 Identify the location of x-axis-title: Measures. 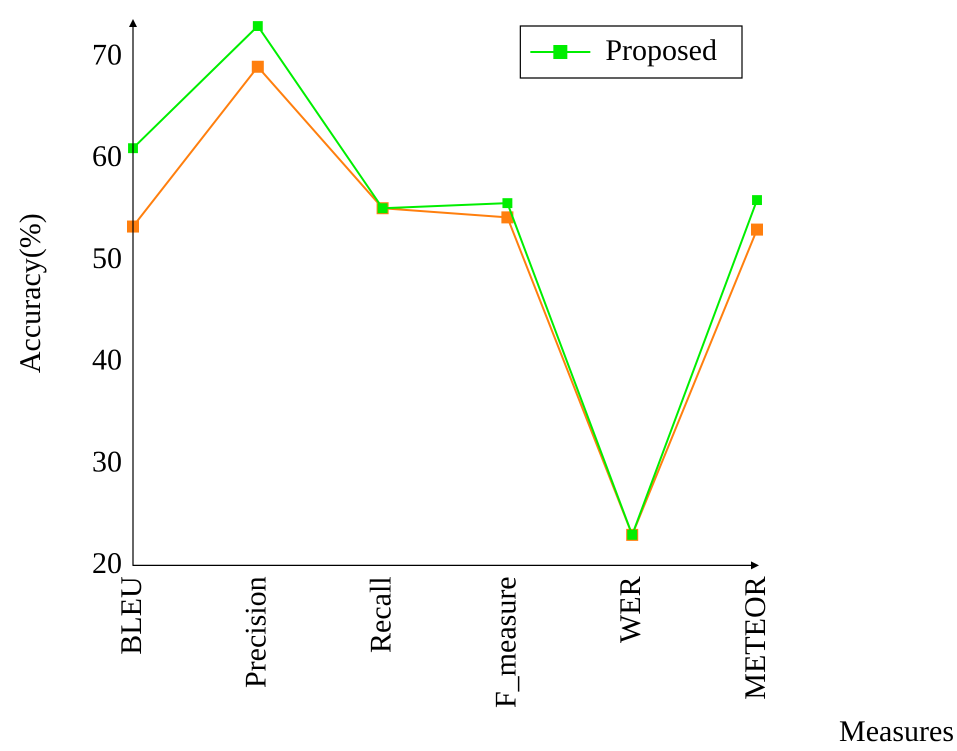
(896, 731).